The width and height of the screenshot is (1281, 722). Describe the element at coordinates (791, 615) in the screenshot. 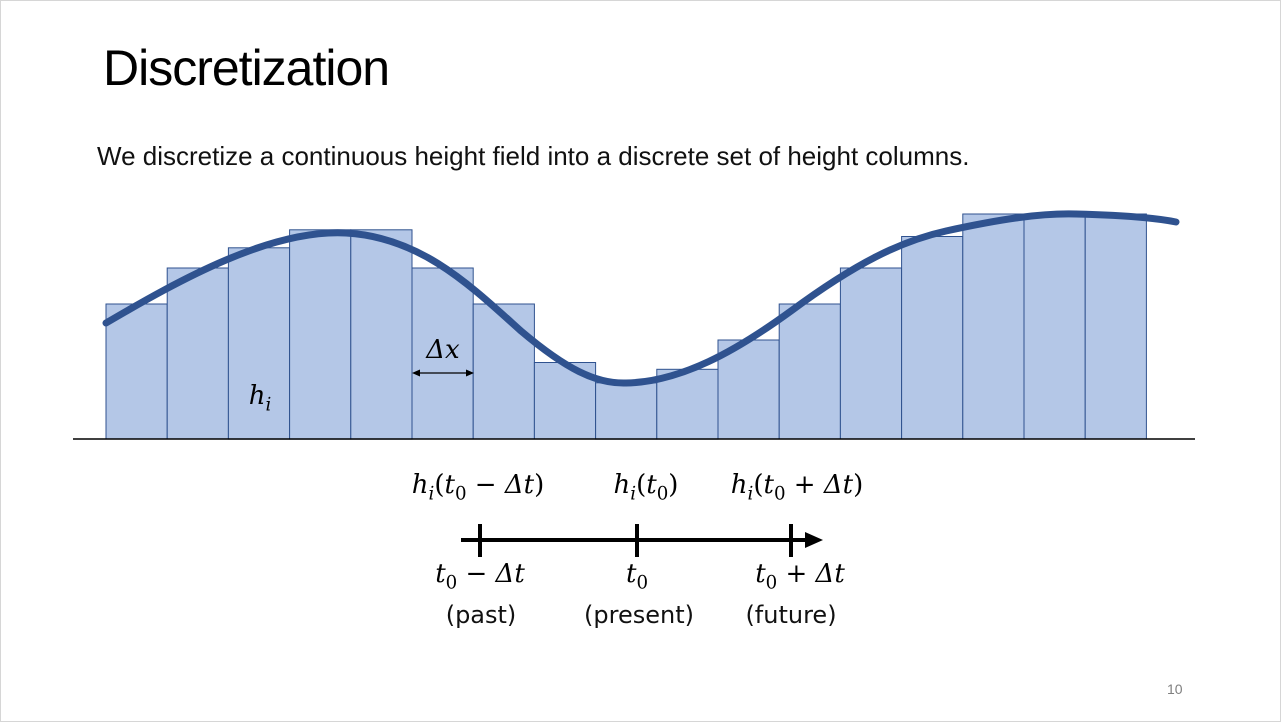

I see `caption-future: (future)` at that location.